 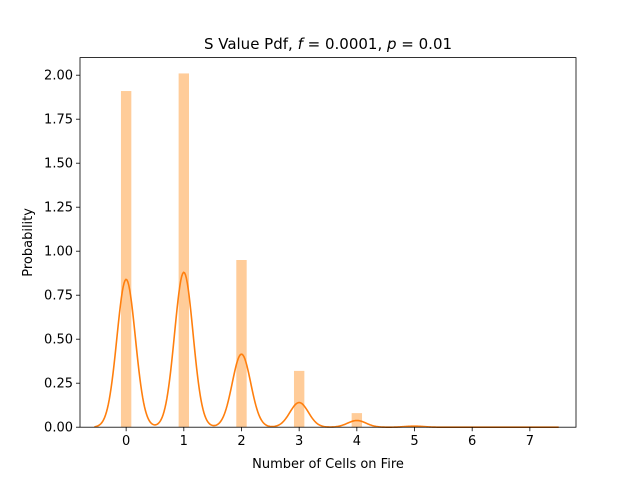 I want to click on y-tick-label: 2.00, so click(x=58, y=76).